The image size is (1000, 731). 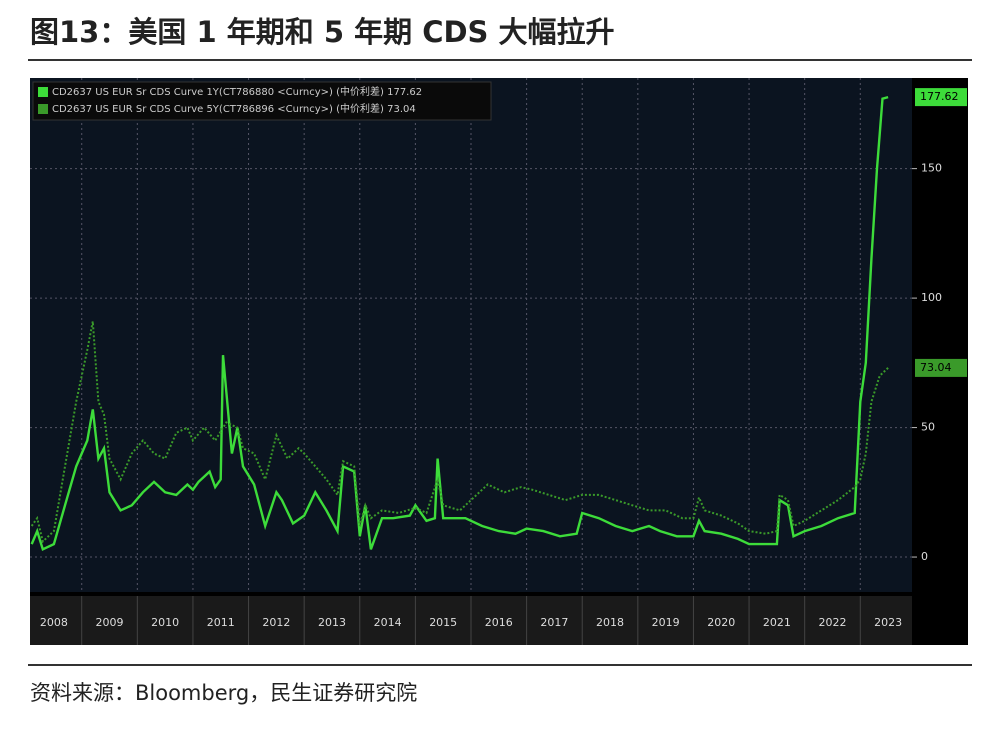 What do you see at coordinates (499, 622) in the screenshot?
I see `x-tick-label: 2016` at bounding box center [499, 622].